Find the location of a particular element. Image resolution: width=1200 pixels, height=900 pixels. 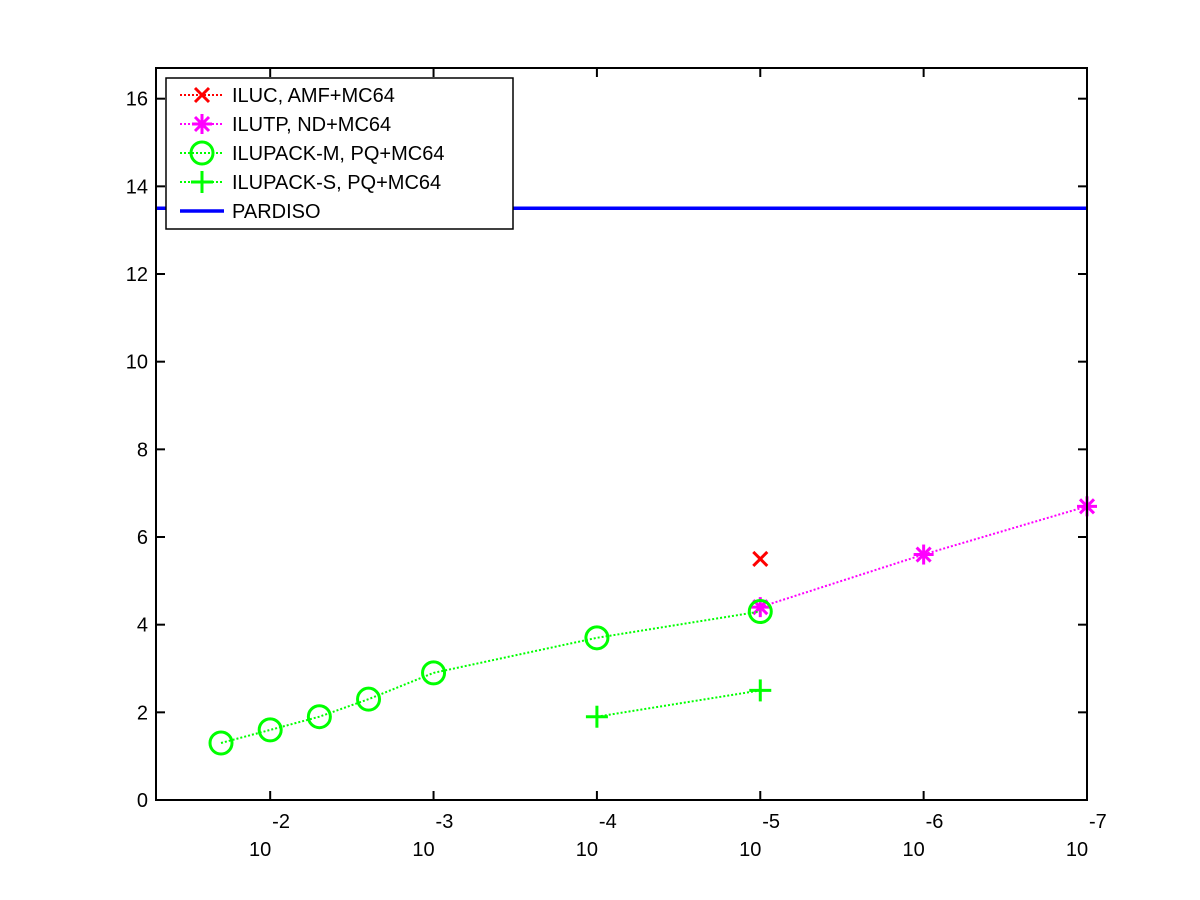

y-tick-label: 14 is located at coordinates (137, 187).